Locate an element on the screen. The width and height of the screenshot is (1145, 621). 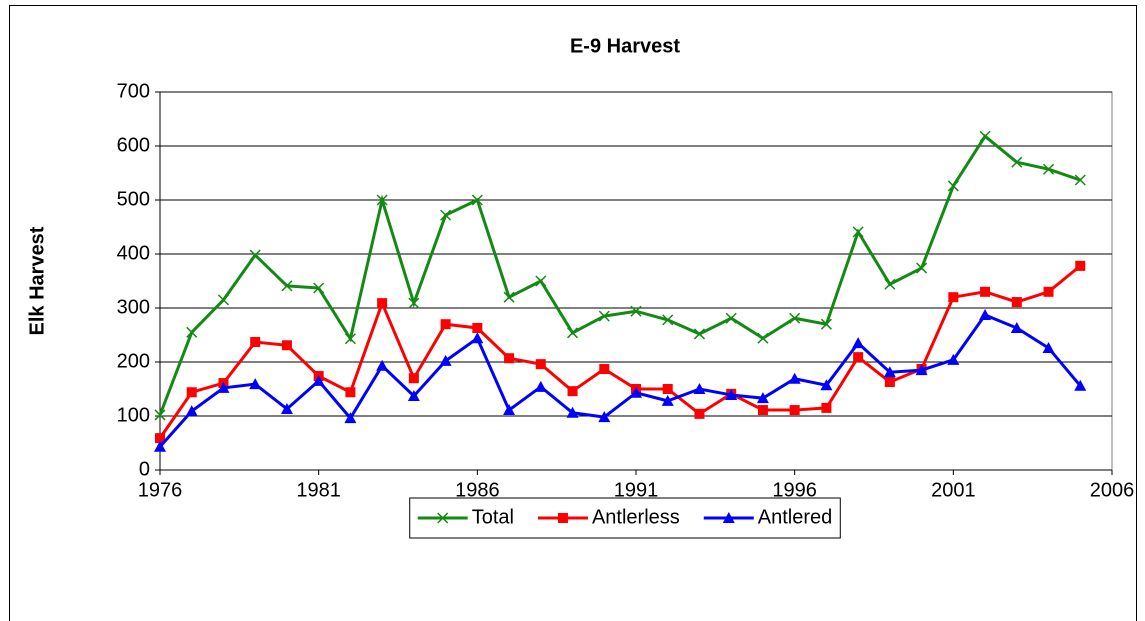
legend-label: Antlered is located at coordinates (795, 517).